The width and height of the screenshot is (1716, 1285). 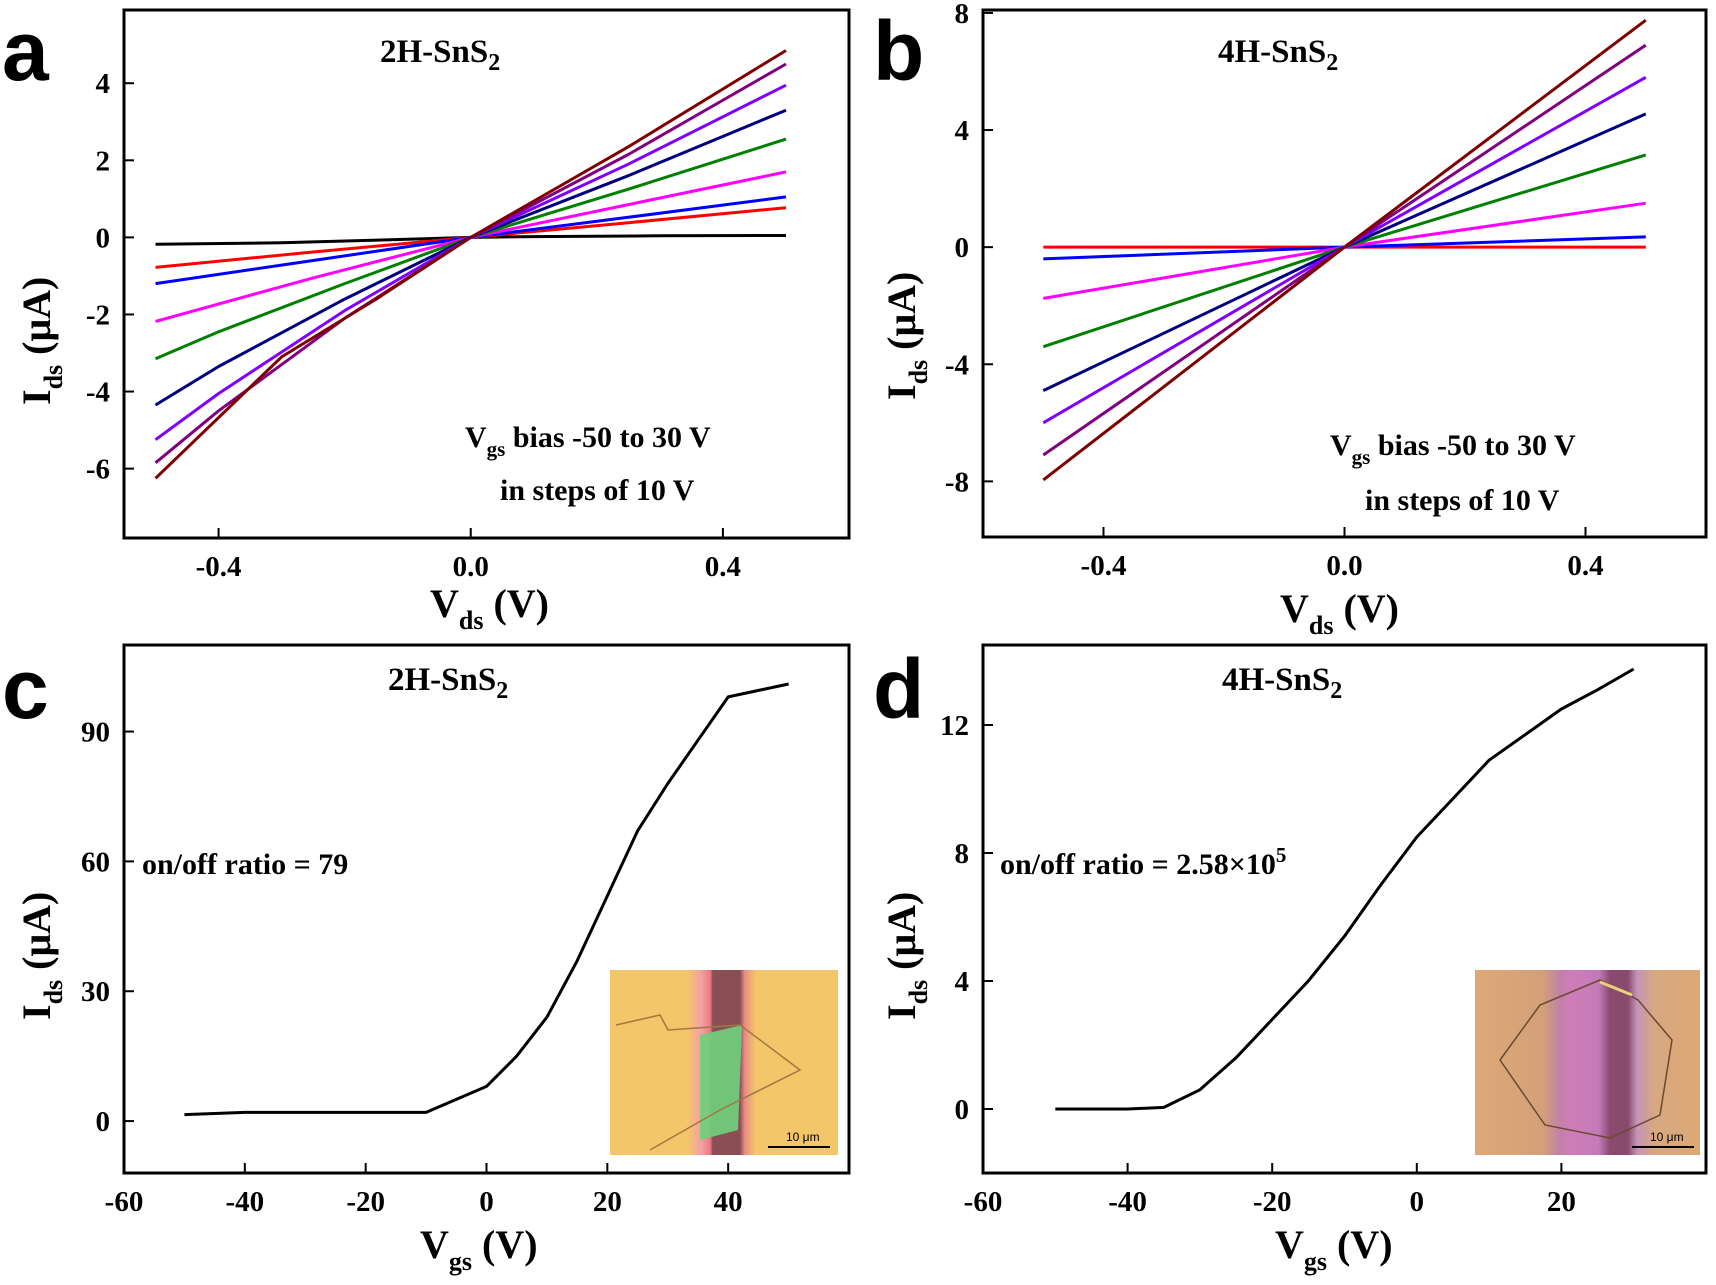 I want to click on annotation-line1-b: Vgs bias -50 to 30 V, so click(x=1453, y=449).